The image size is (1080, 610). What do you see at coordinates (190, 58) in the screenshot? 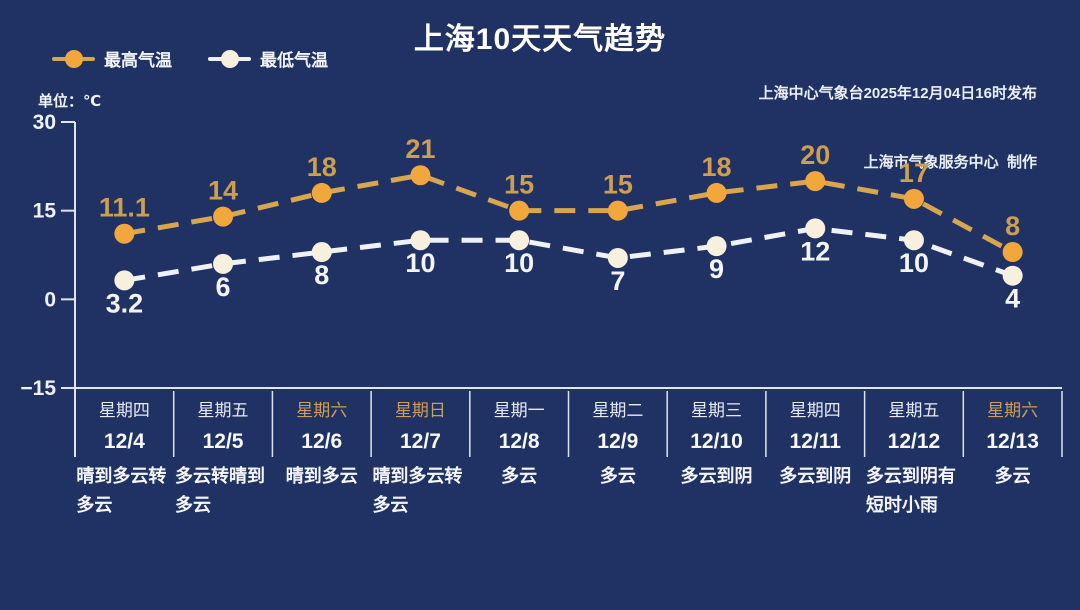
I see `legend: 最高气温 最低气温` at bounding box center [190, 58].